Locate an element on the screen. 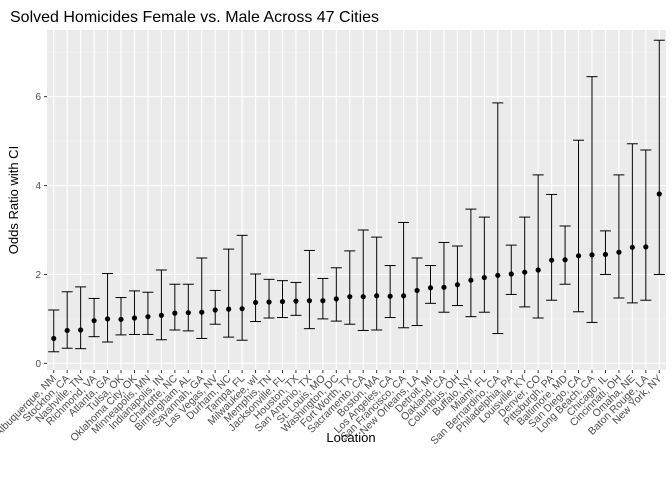 This screenshot has width=672, height=480. y-tick-label: 2 is located at coordinates (38, 275).